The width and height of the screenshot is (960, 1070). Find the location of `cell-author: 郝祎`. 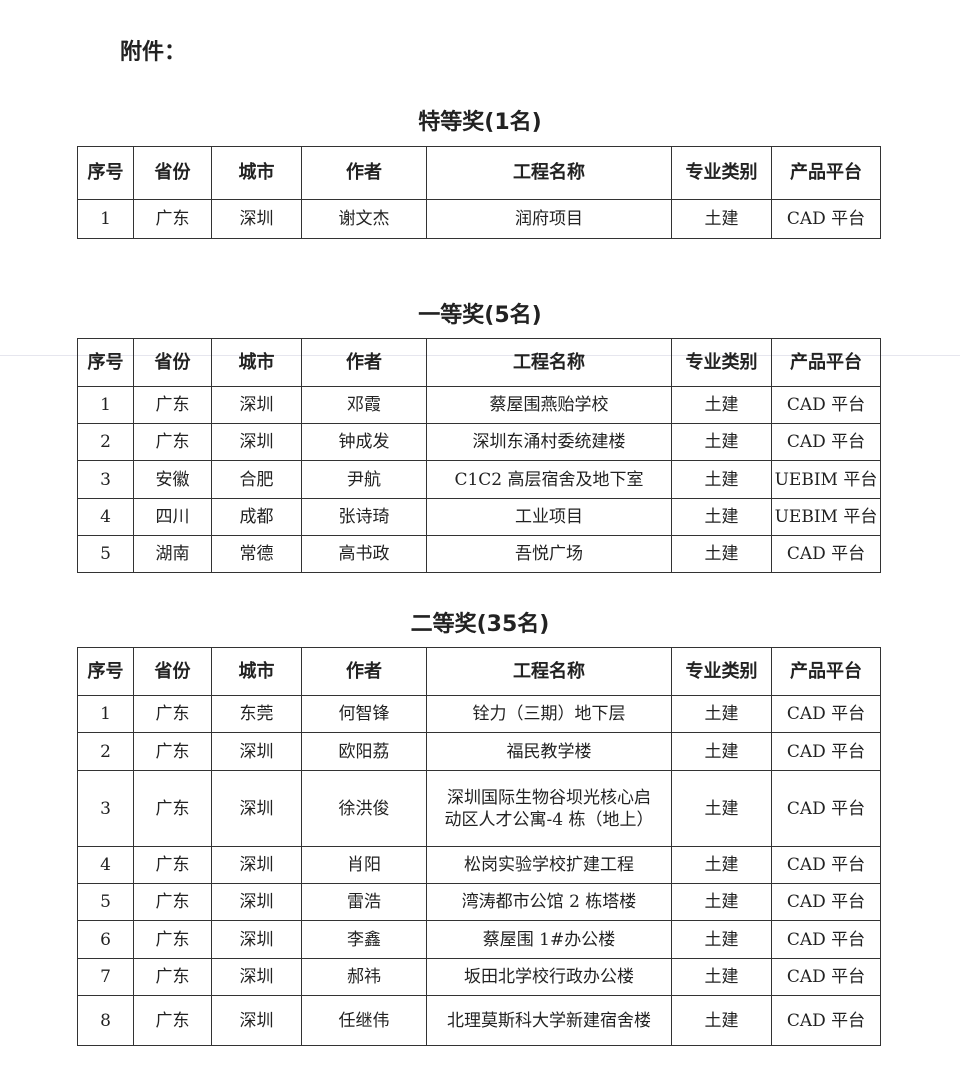

cell-author: 郝祎 is located at coordinates (364, 977).